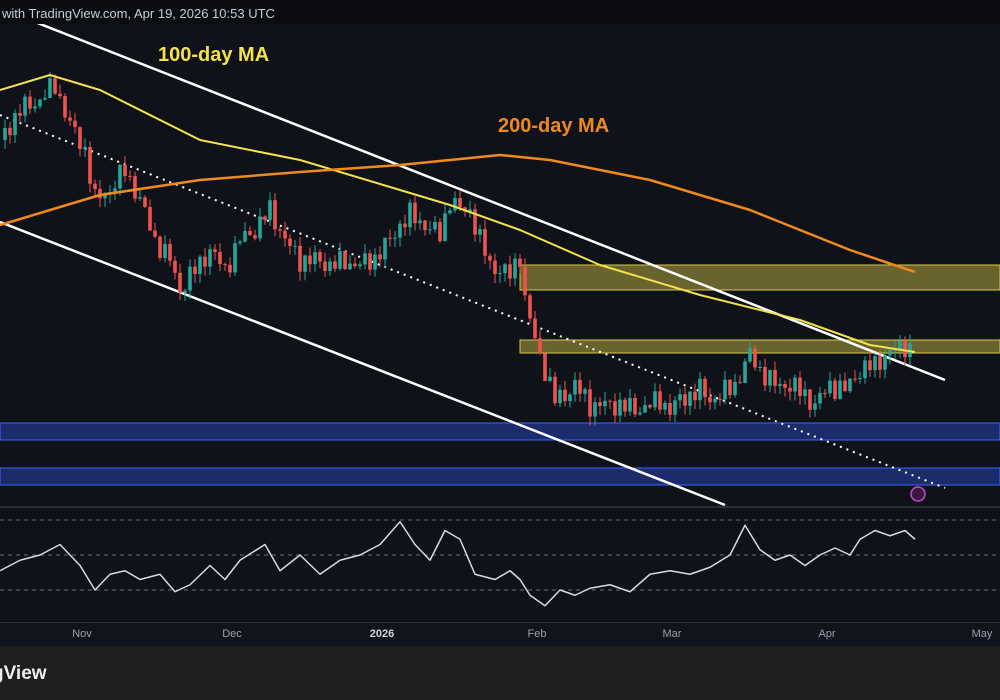 The height and width of the screenshot is (700, 1000). What do you see at coordinates (672, 634) in the screenshot?
I see `time-tick-mar: Mar` at bounding box center [672, 634].